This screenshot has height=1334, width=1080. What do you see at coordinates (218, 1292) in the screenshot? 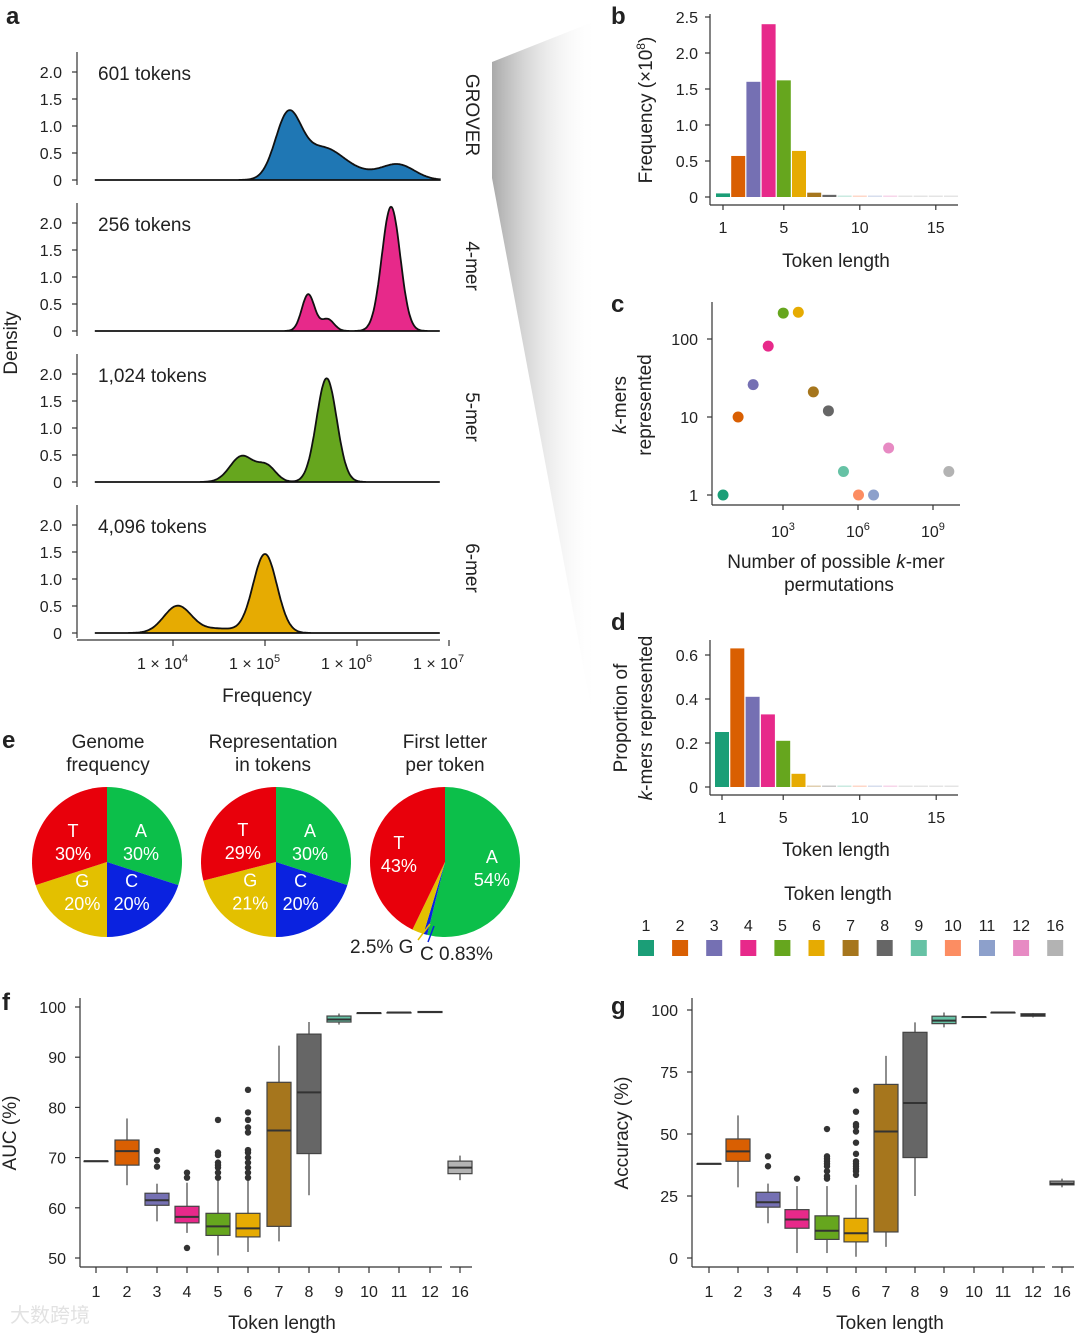
I see `x-tick-label: 5` at bounding box center [218, 1292].